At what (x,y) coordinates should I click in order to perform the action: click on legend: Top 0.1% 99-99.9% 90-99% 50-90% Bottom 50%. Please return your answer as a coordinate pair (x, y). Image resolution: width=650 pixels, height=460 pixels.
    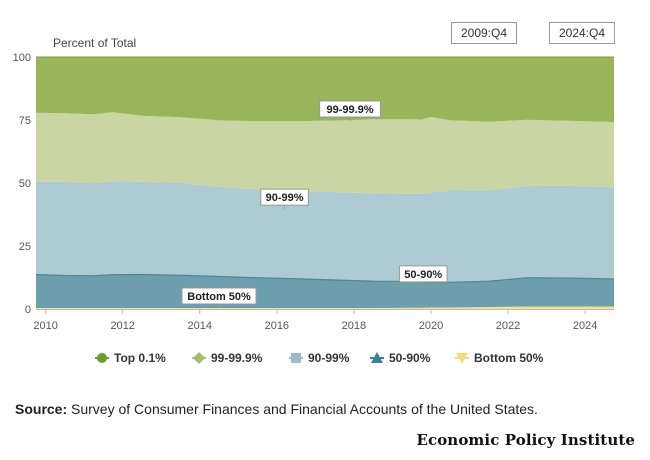
    Looking at the image, I should click on (325, 358).